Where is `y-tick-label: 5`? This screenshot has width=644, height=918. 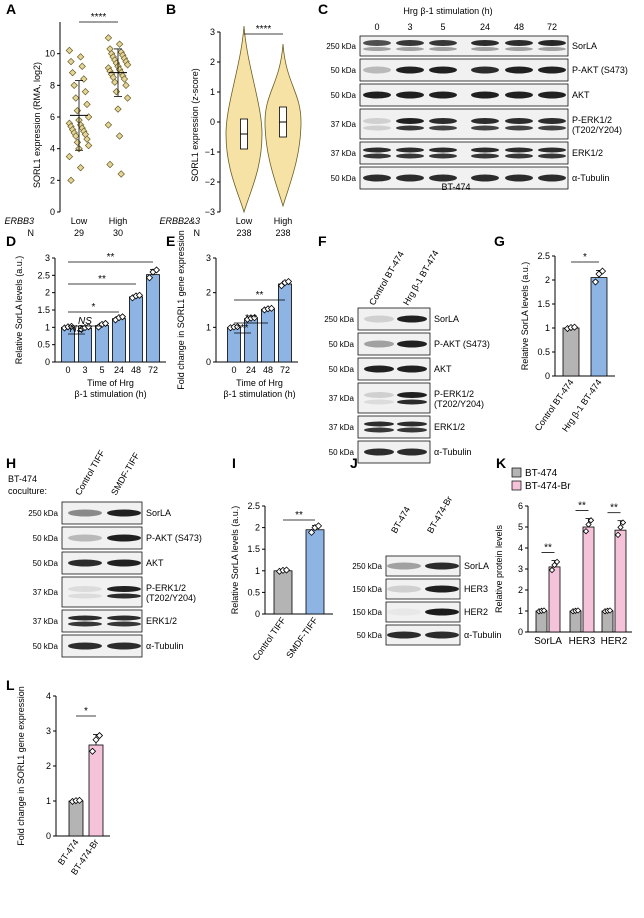 y-tick-label: 5 is located at coordinates (520, 527).